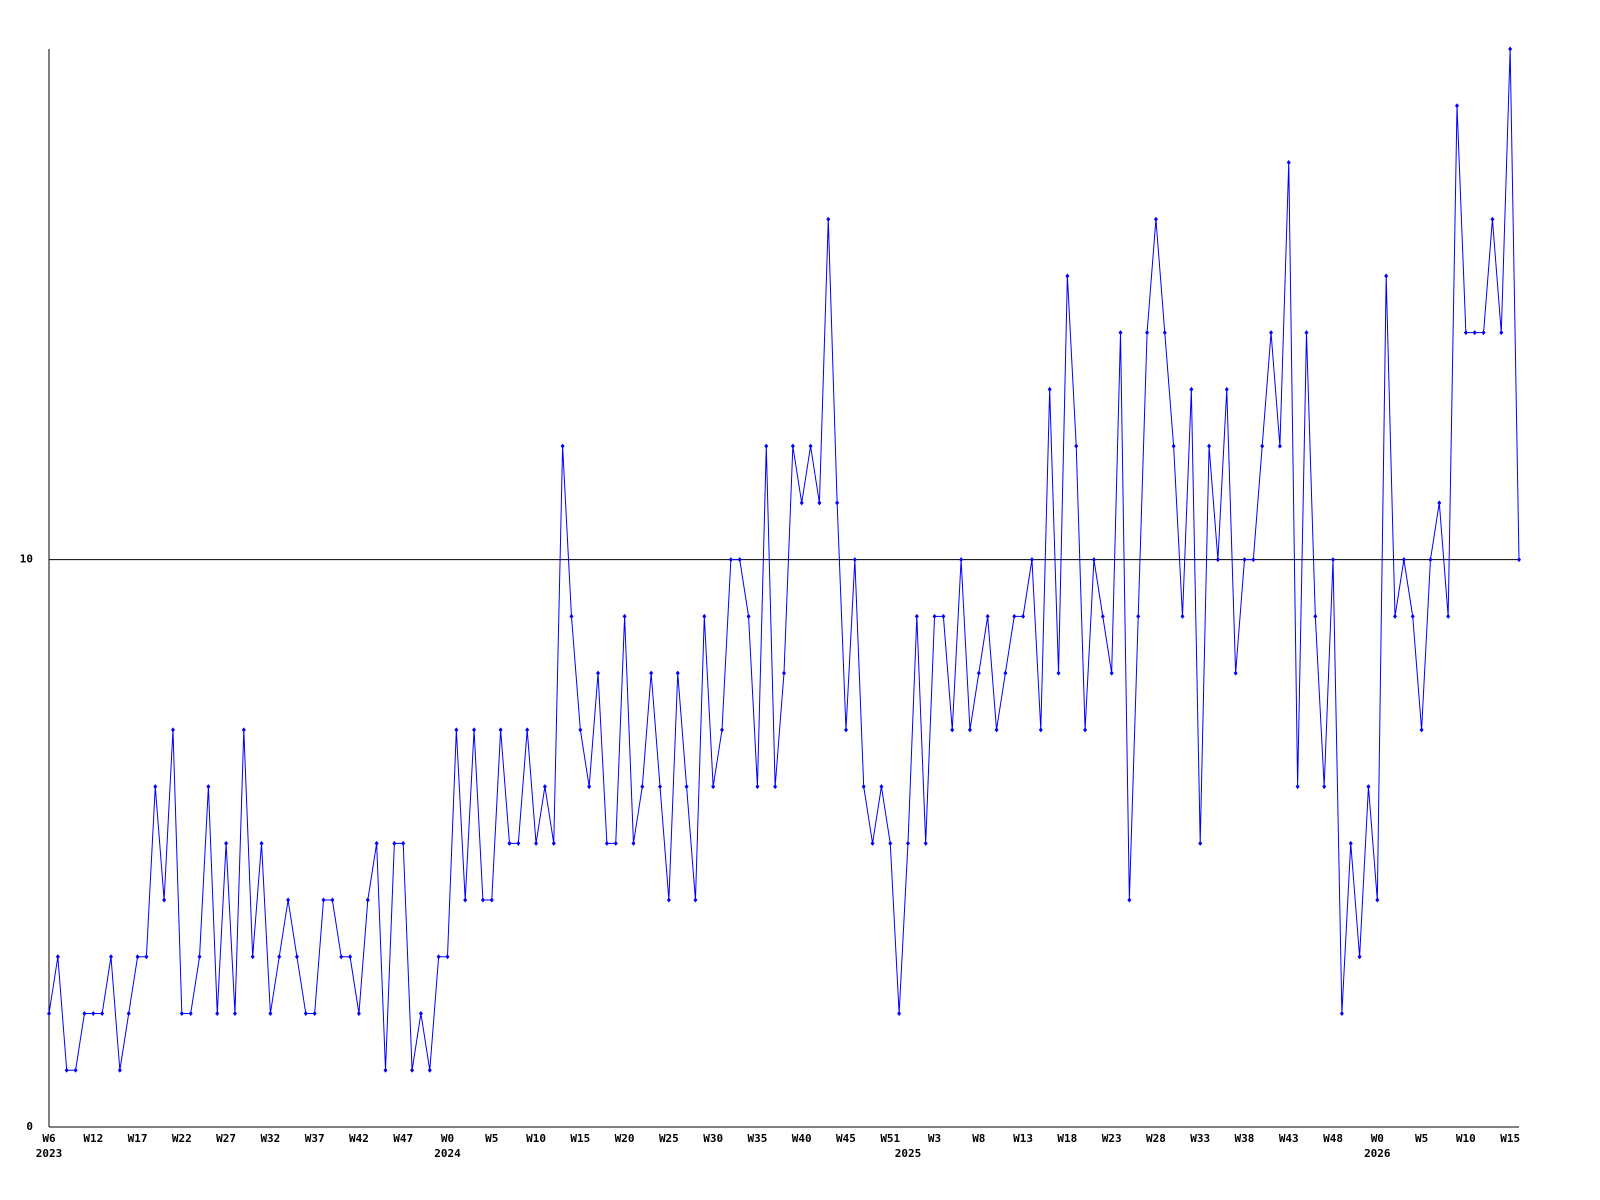 This screenshot has width=1600, height=1200. Describe the element at coordinates (1377, 1138) in the screenshot. I see `x-tick-label: W0` at that location.